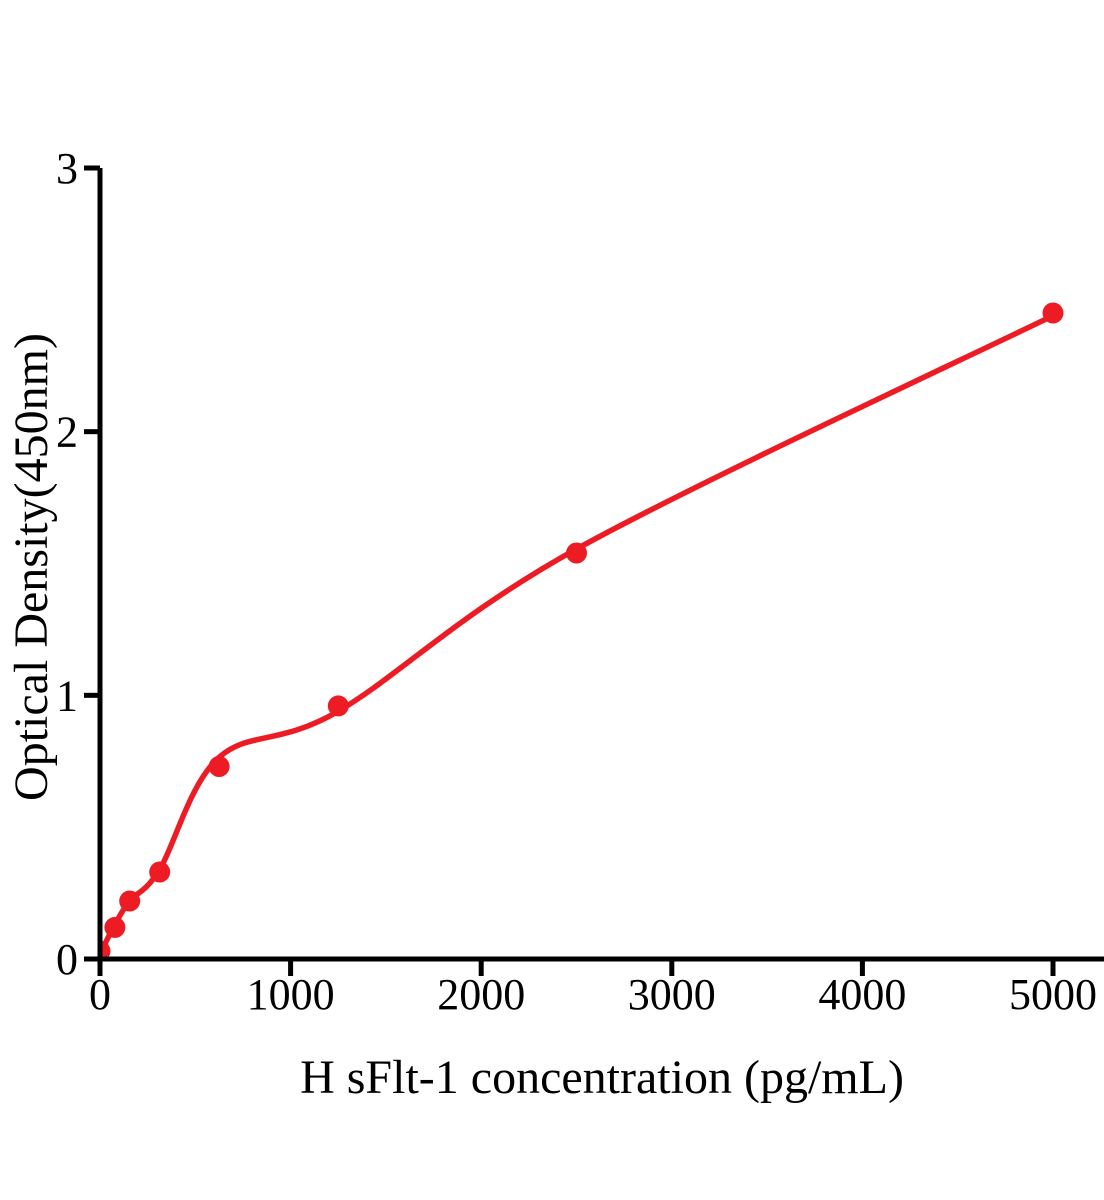  What do you see at coordinates (67, 695) in the screenshot?
I see `y-tick-label: 1` at bounding box center [67, 695].